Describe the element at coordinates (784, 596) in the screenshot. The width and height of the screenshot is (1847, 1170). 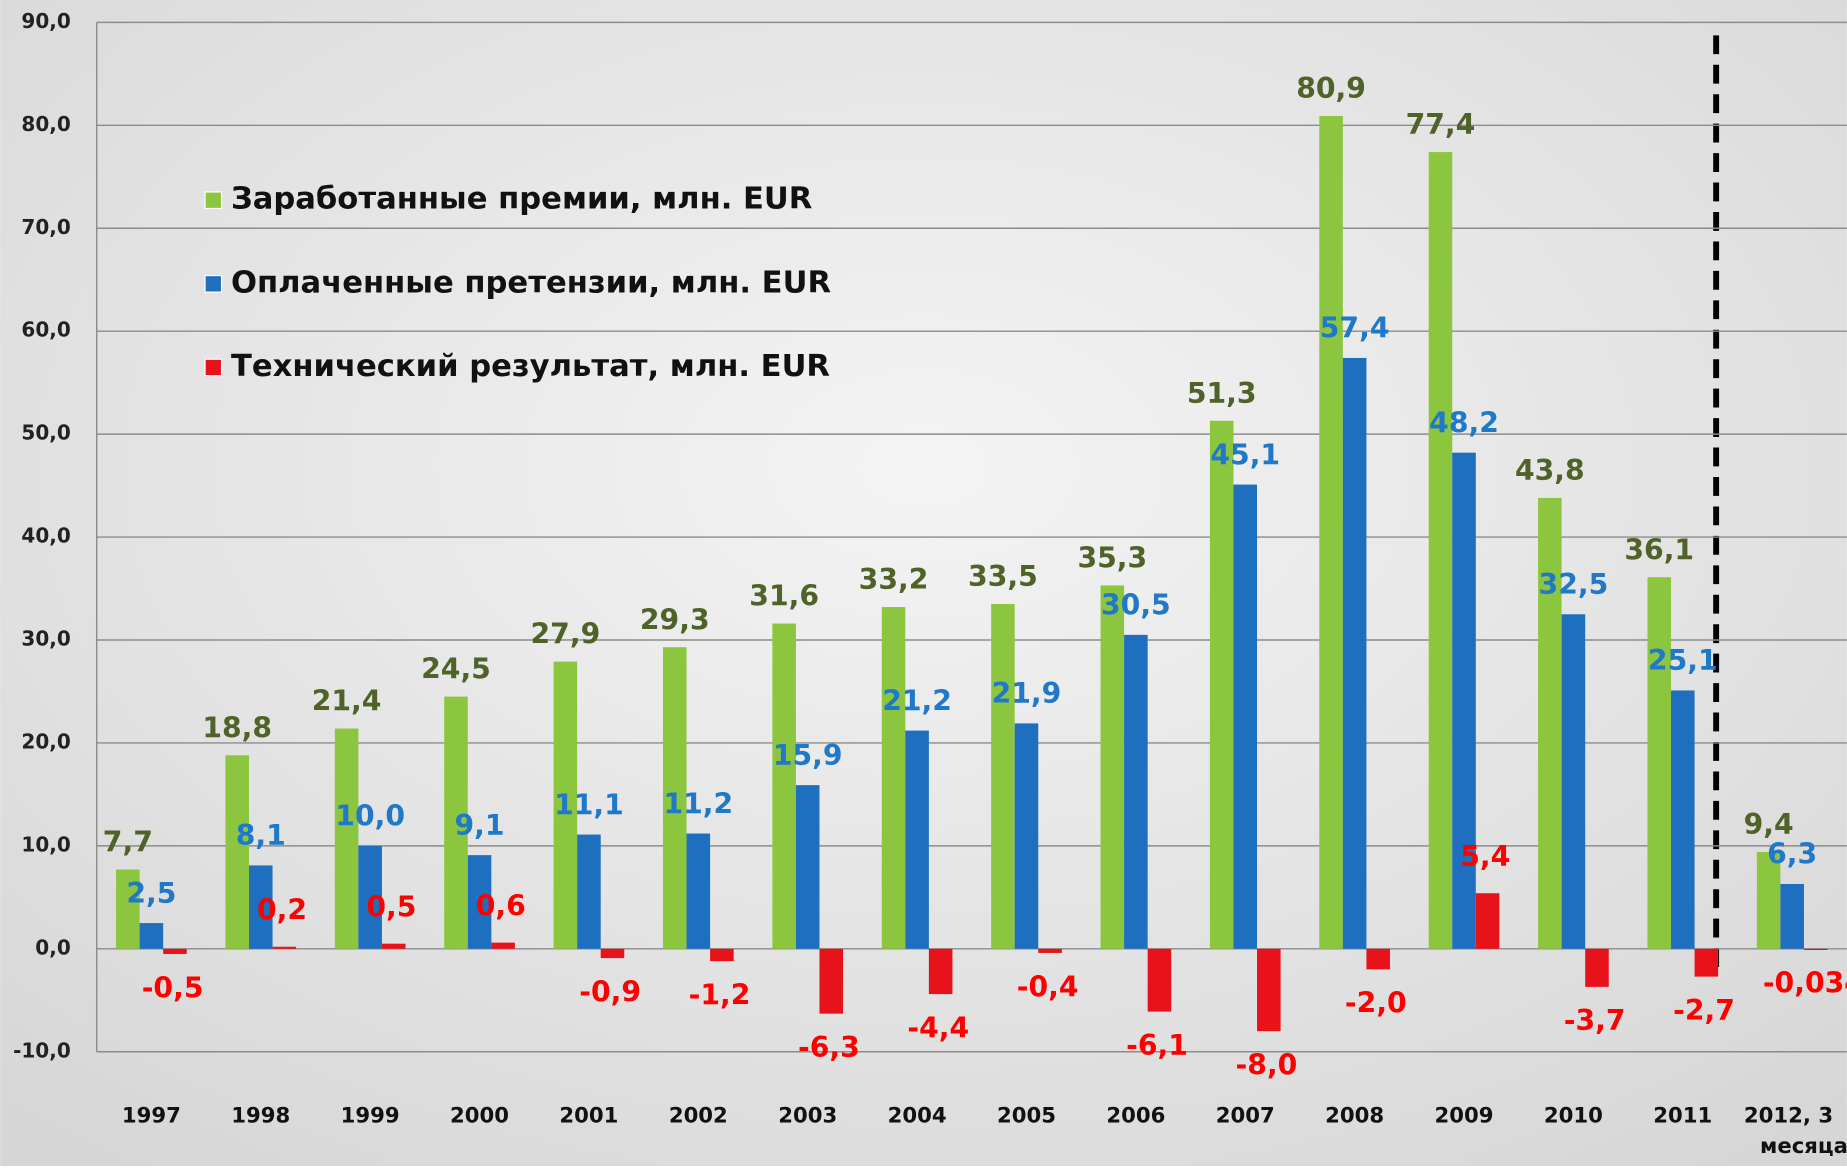
I see `value-label: 31,6` at that location.